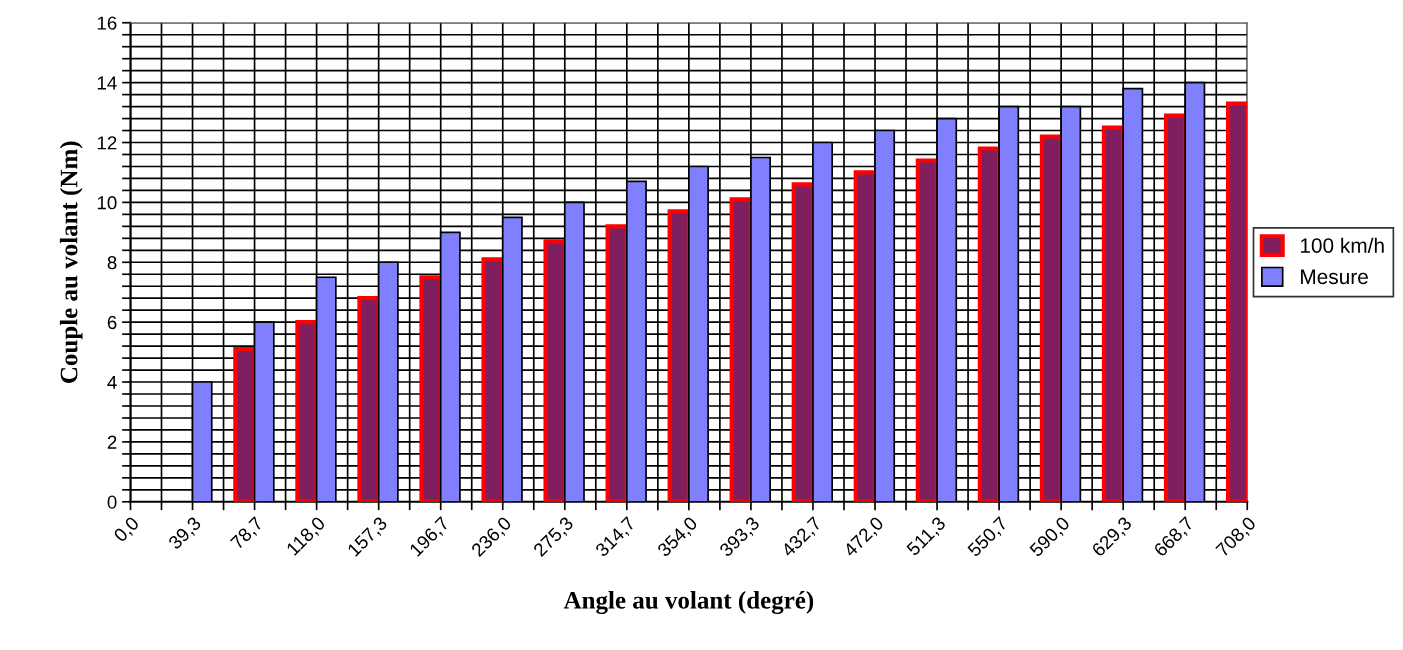 The image size is (1403, 650). I want to click on x-tick-label: 0,0, so click(127, 530).